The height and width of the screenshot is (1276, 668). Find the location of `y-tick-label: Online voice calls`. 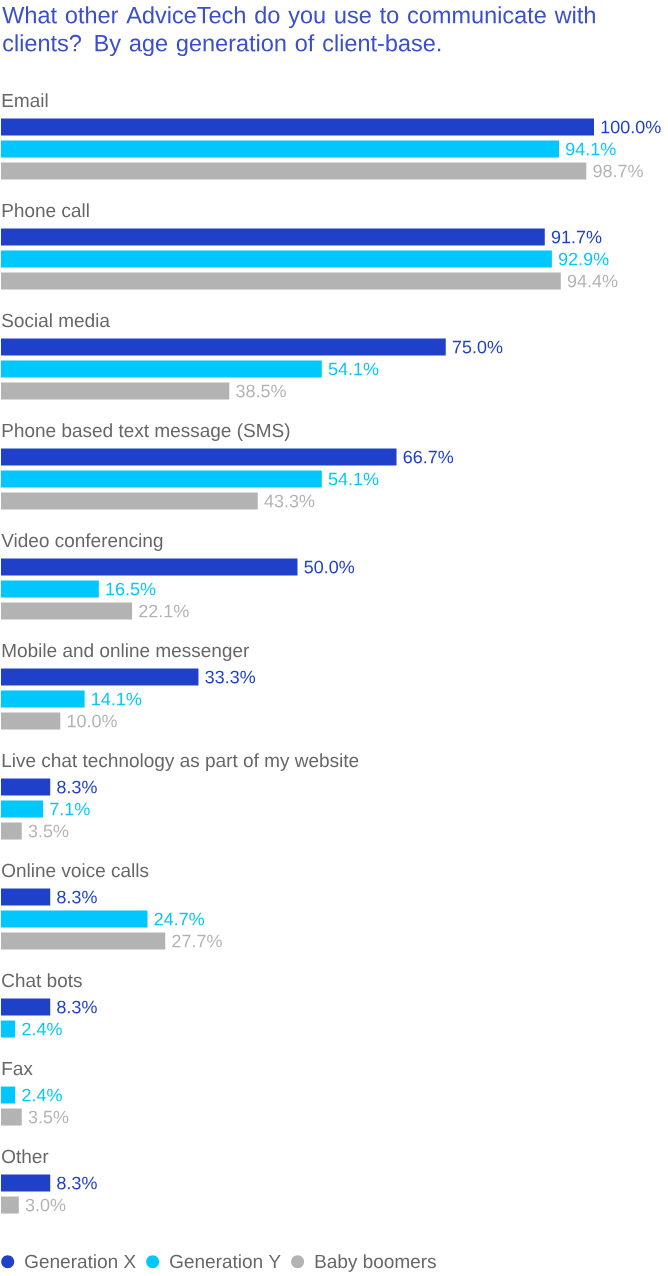

y-tick-label: Online voice calls is located at coordinates (75, 870).